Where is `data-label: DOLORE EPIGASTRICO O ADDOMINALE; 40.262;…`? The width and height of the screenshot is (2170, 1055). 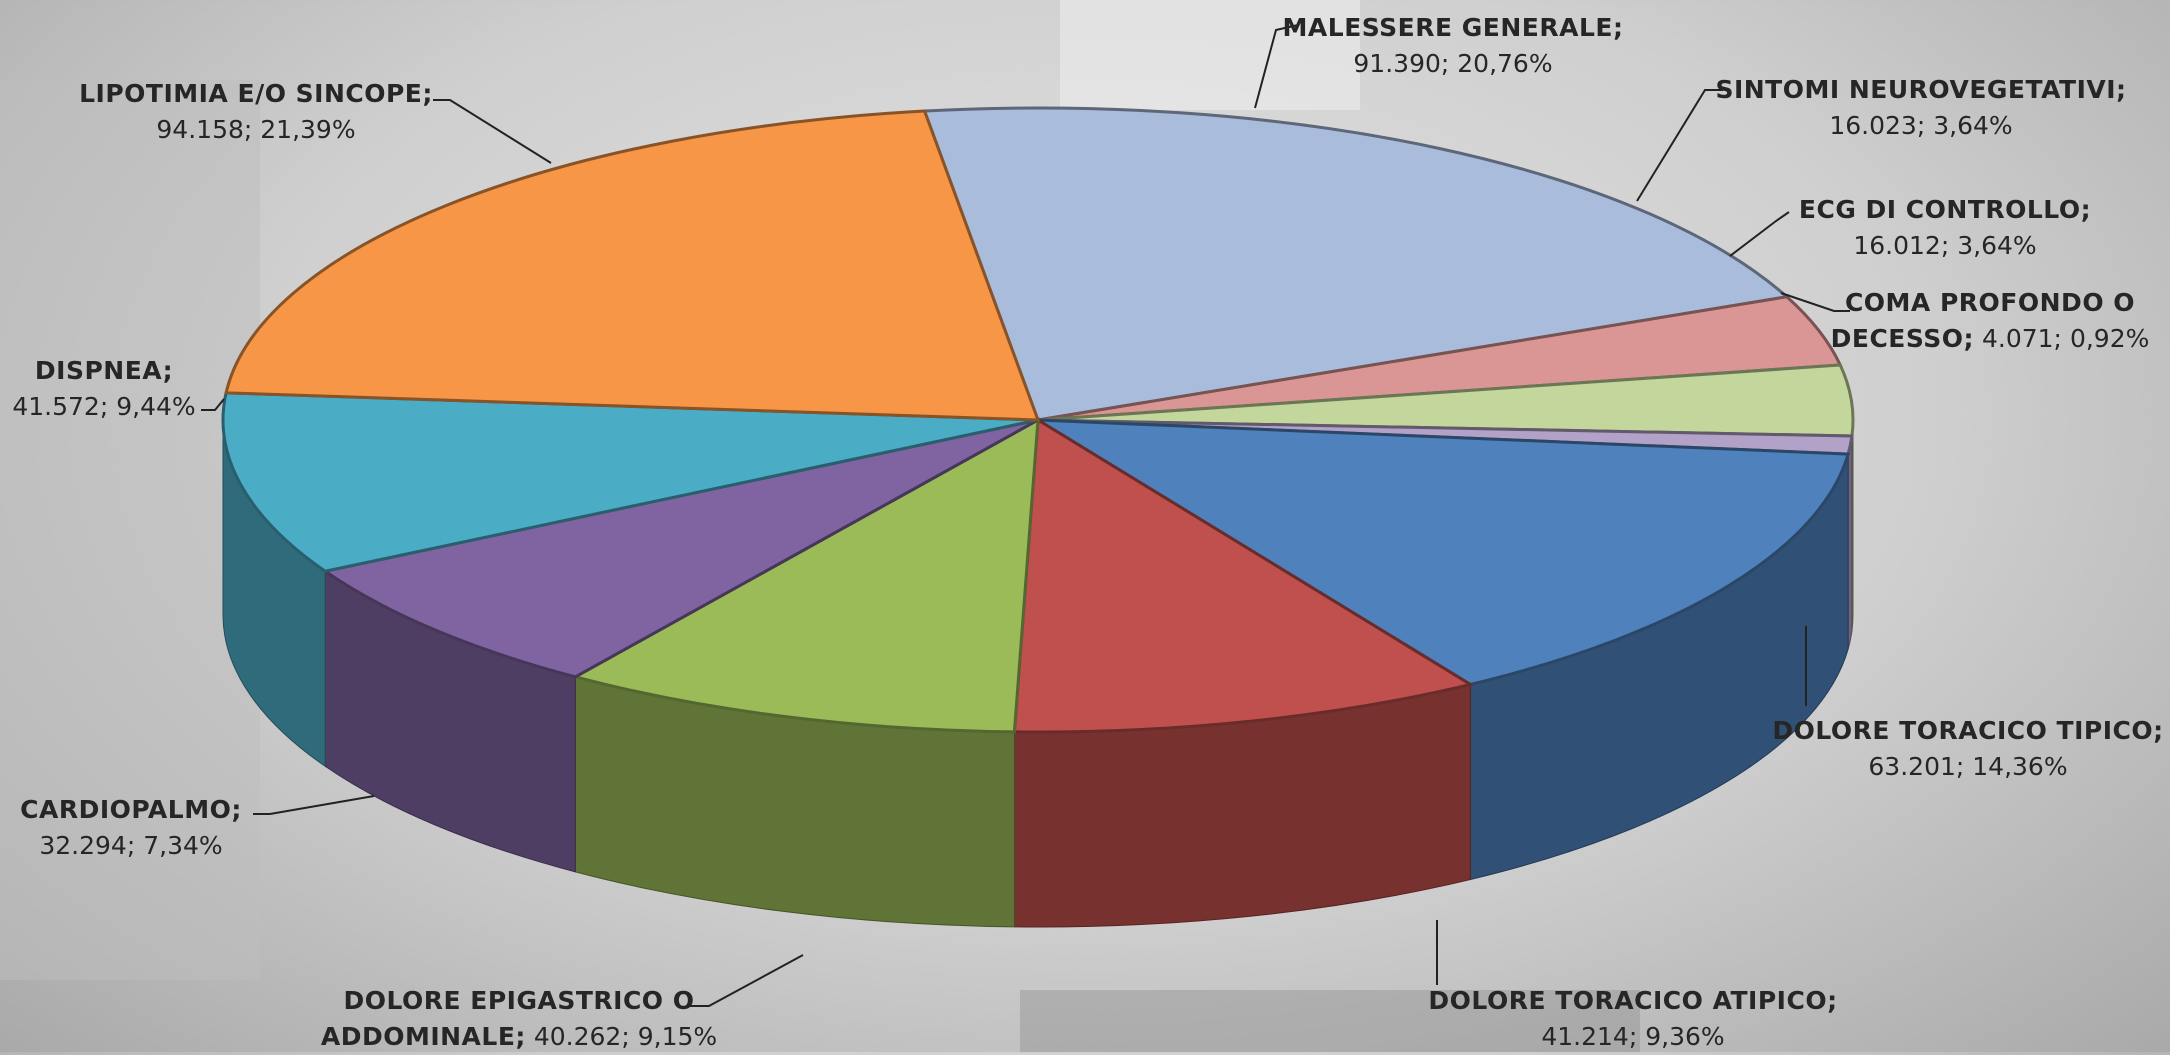 data-label: DOLORE EPIGASTRICO O ADDOMINALE; 40.262;… is located at coordinates (519, 1019).